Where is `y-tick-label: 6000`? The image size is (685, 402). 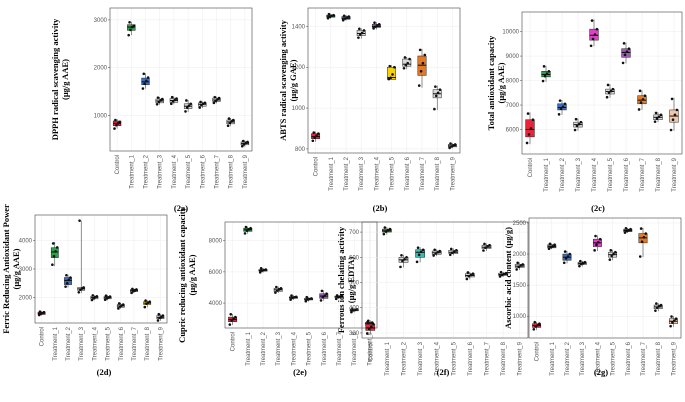
y-tick-label: 6000 is located at coordinates (513, 131).